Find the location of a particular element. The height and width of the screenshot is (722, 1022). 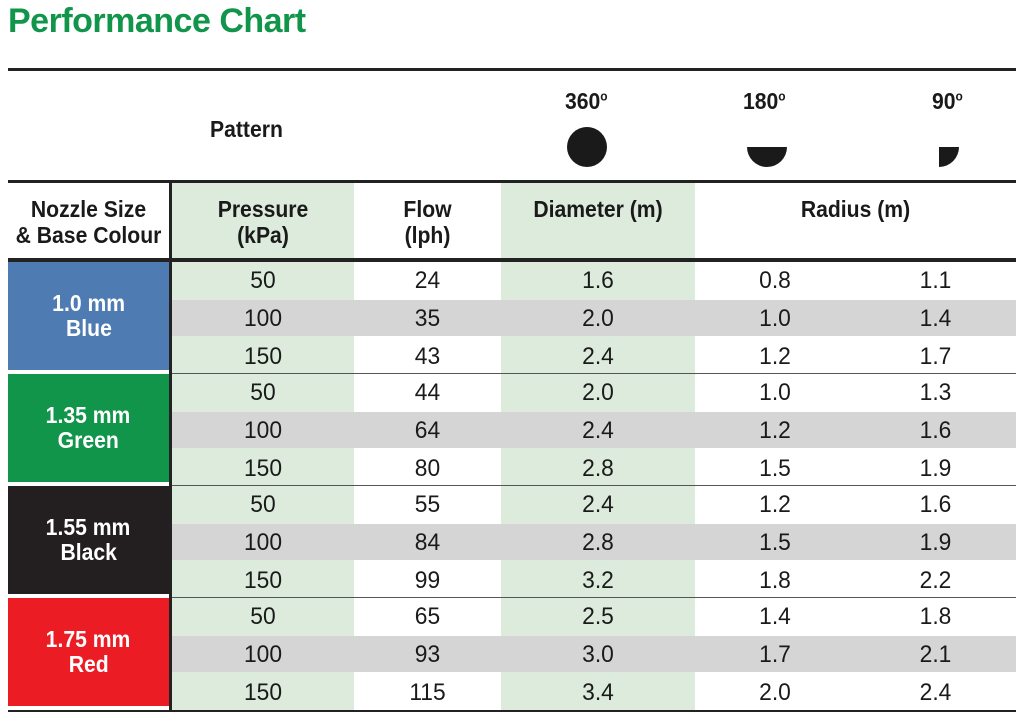

nozzle-group-cell: 1.75 mm Red is located at coordinates (88, 652).